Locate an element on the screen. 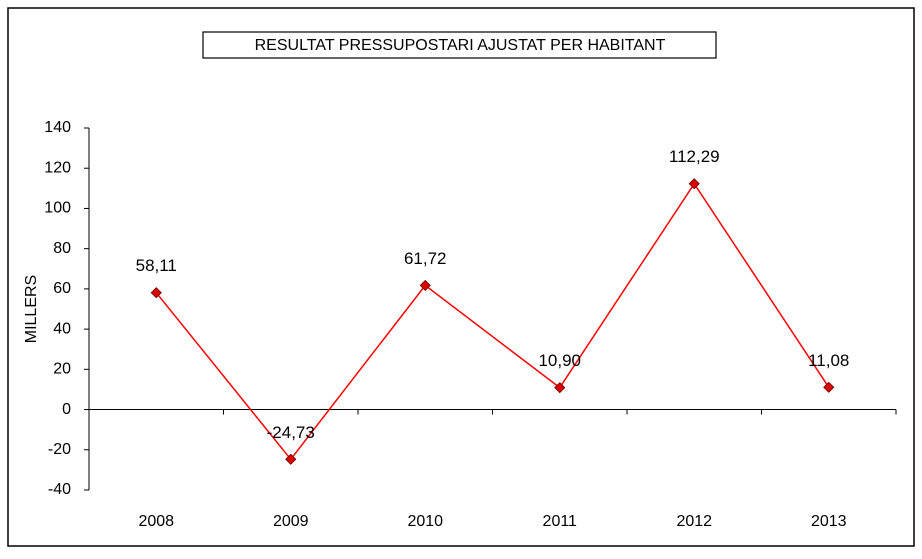 The width and height of the screenshot is (922, 559). y-axis-label: MILLERS is located at coordinates (31, 309).